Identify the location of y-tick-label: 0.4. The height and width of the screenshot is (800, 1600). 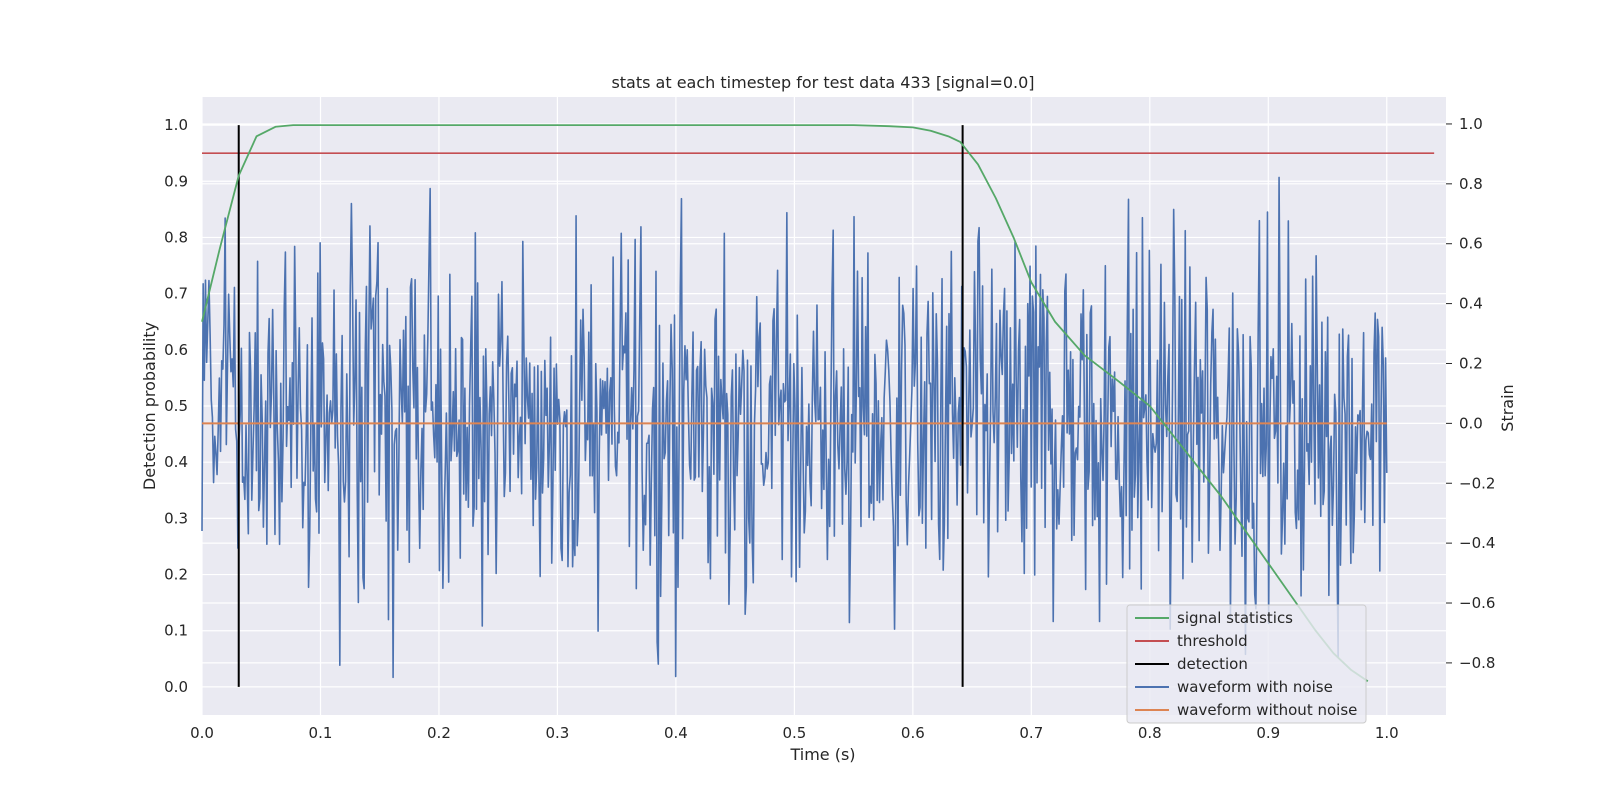
(176, 462).